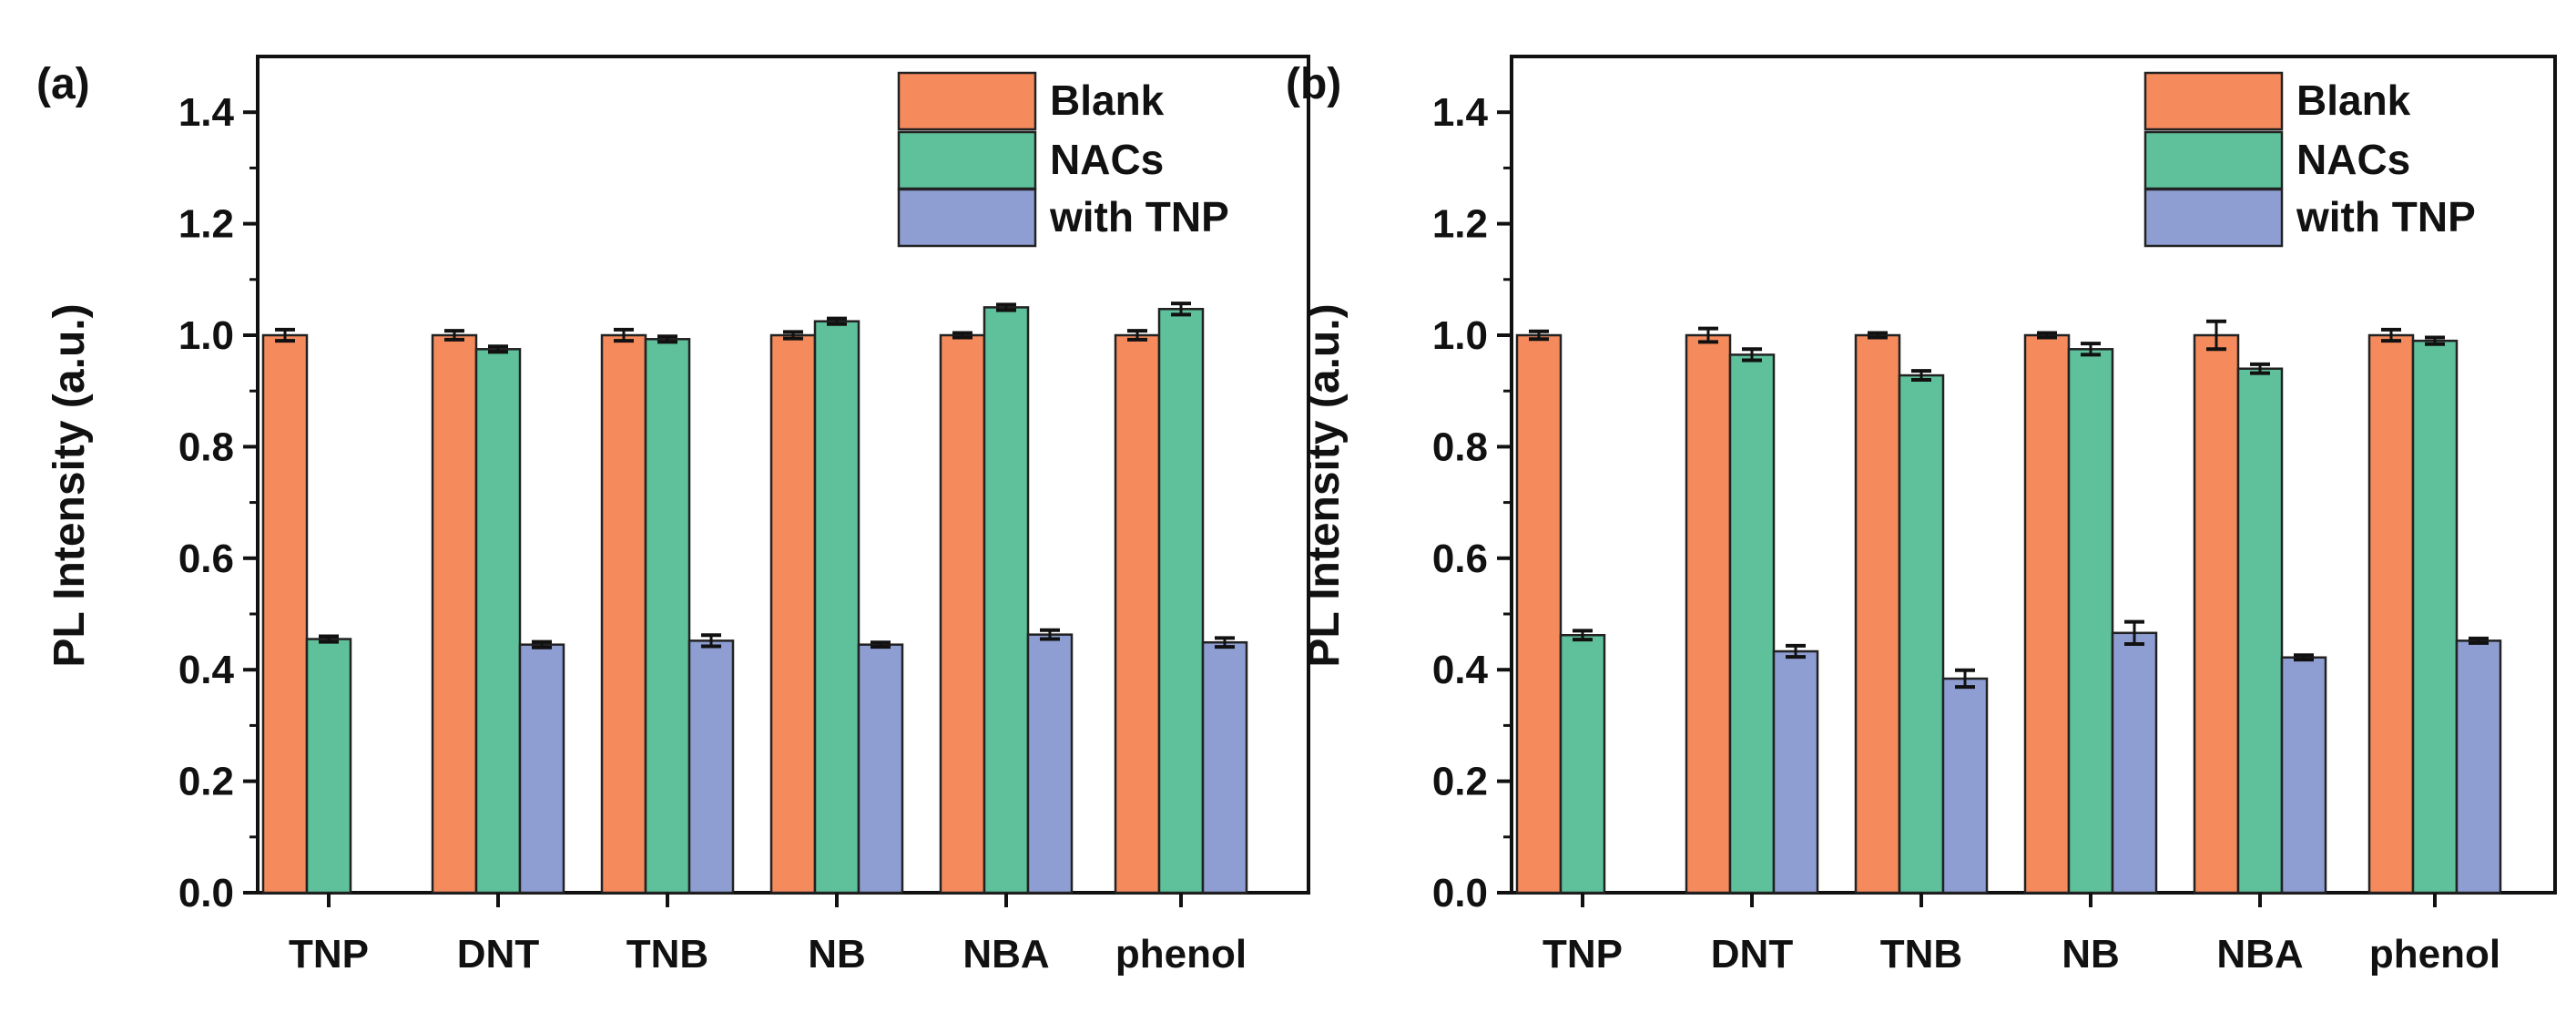 Image resolution: width=2576 pixels, height=1033 pixels. I want to click on panel-label: (a), so click(63, 84).